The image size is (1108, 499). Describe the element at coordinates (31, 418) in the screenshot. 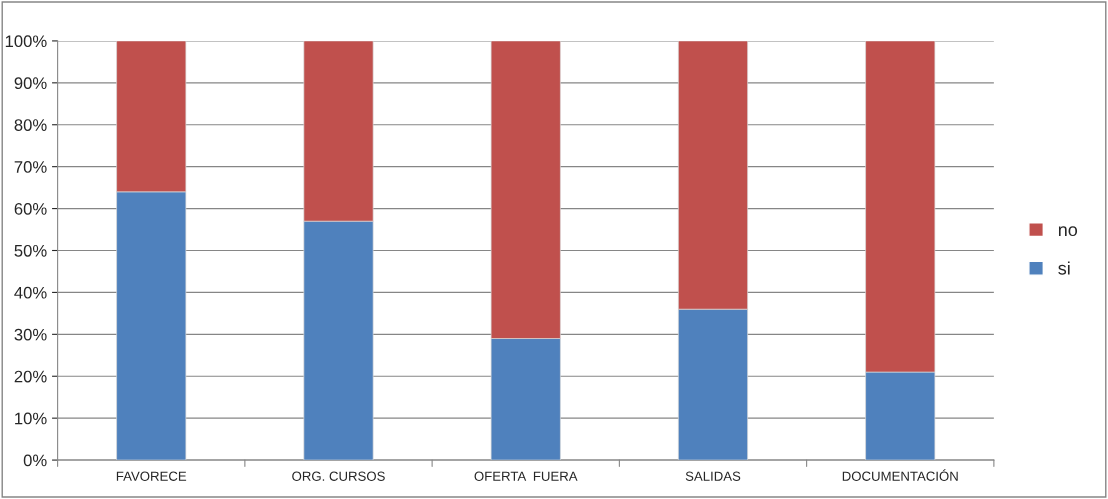

I see `y-tick-label: 10%` at that location.